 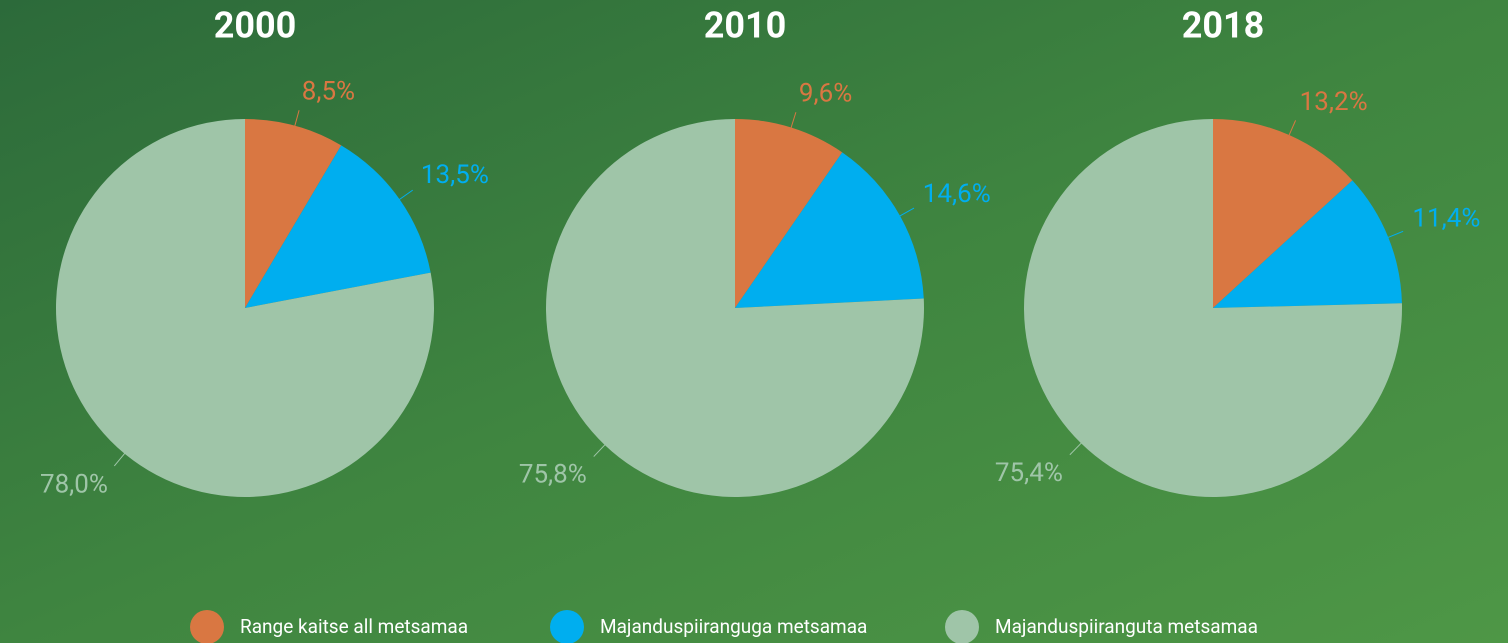 I want to click on data-label: 8,5%, so click(x=328, y=91).